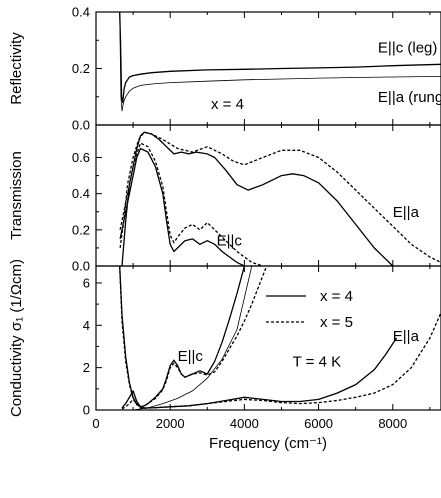 Image resolution: width=441 pixels, height=498 pixels. I want to click on y-tick-label: 0.6, so click(81, 157).